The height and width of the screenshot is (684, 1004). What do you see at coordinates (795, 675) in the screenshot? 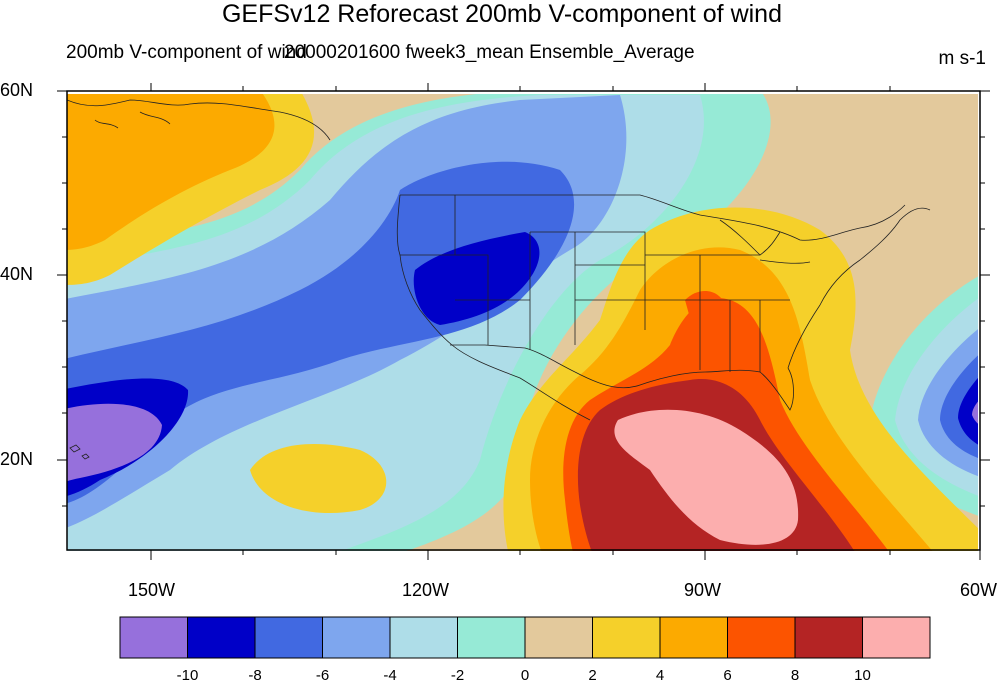
I see `colorbar-label: 8` at bounding box center [795, 675].